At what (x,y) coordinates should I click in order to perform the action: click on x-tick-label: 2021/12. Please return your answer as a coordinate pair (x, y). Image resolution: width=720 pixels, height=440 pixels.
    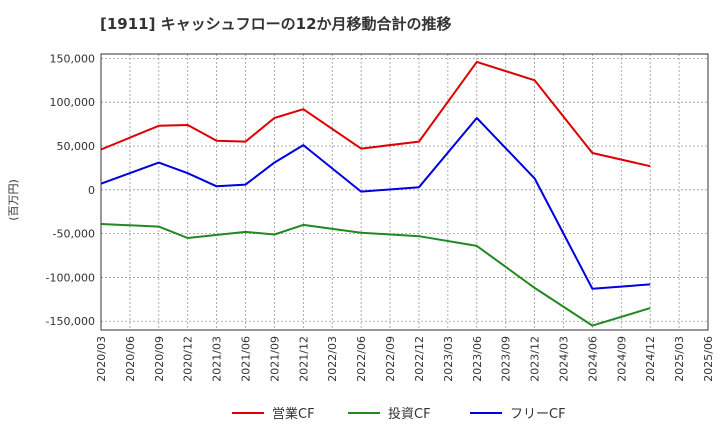
    Looking at the image, I should click on (303, 359).